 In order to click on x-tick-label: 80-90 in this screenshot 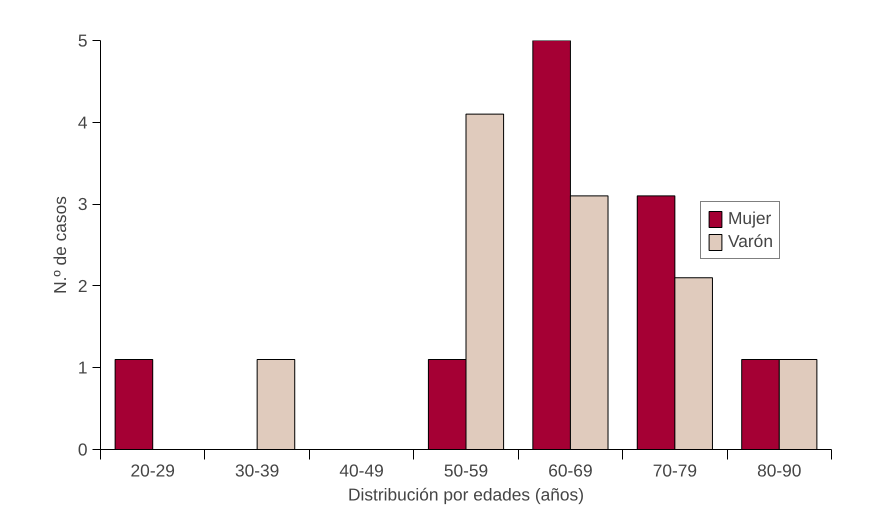, I will do `click(779, 470)`.